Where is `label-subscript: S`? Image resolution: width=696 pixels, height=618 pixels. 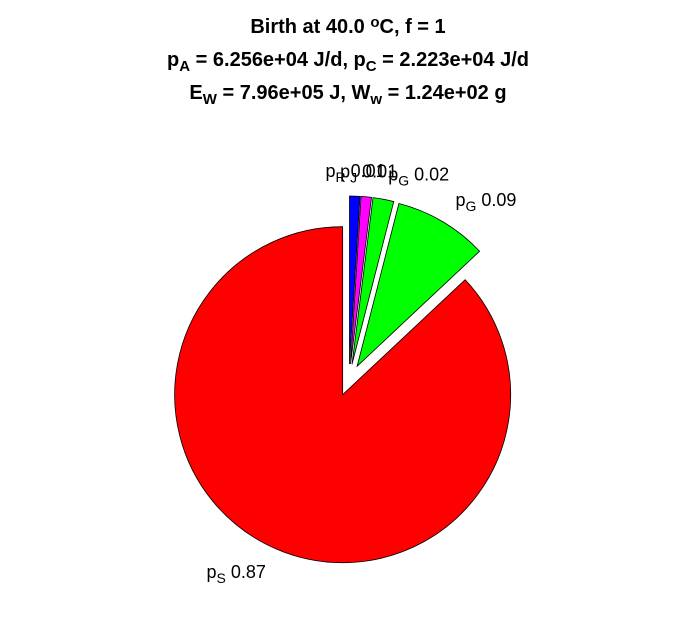
label-subscript: S is located at coordinates (221, 578).